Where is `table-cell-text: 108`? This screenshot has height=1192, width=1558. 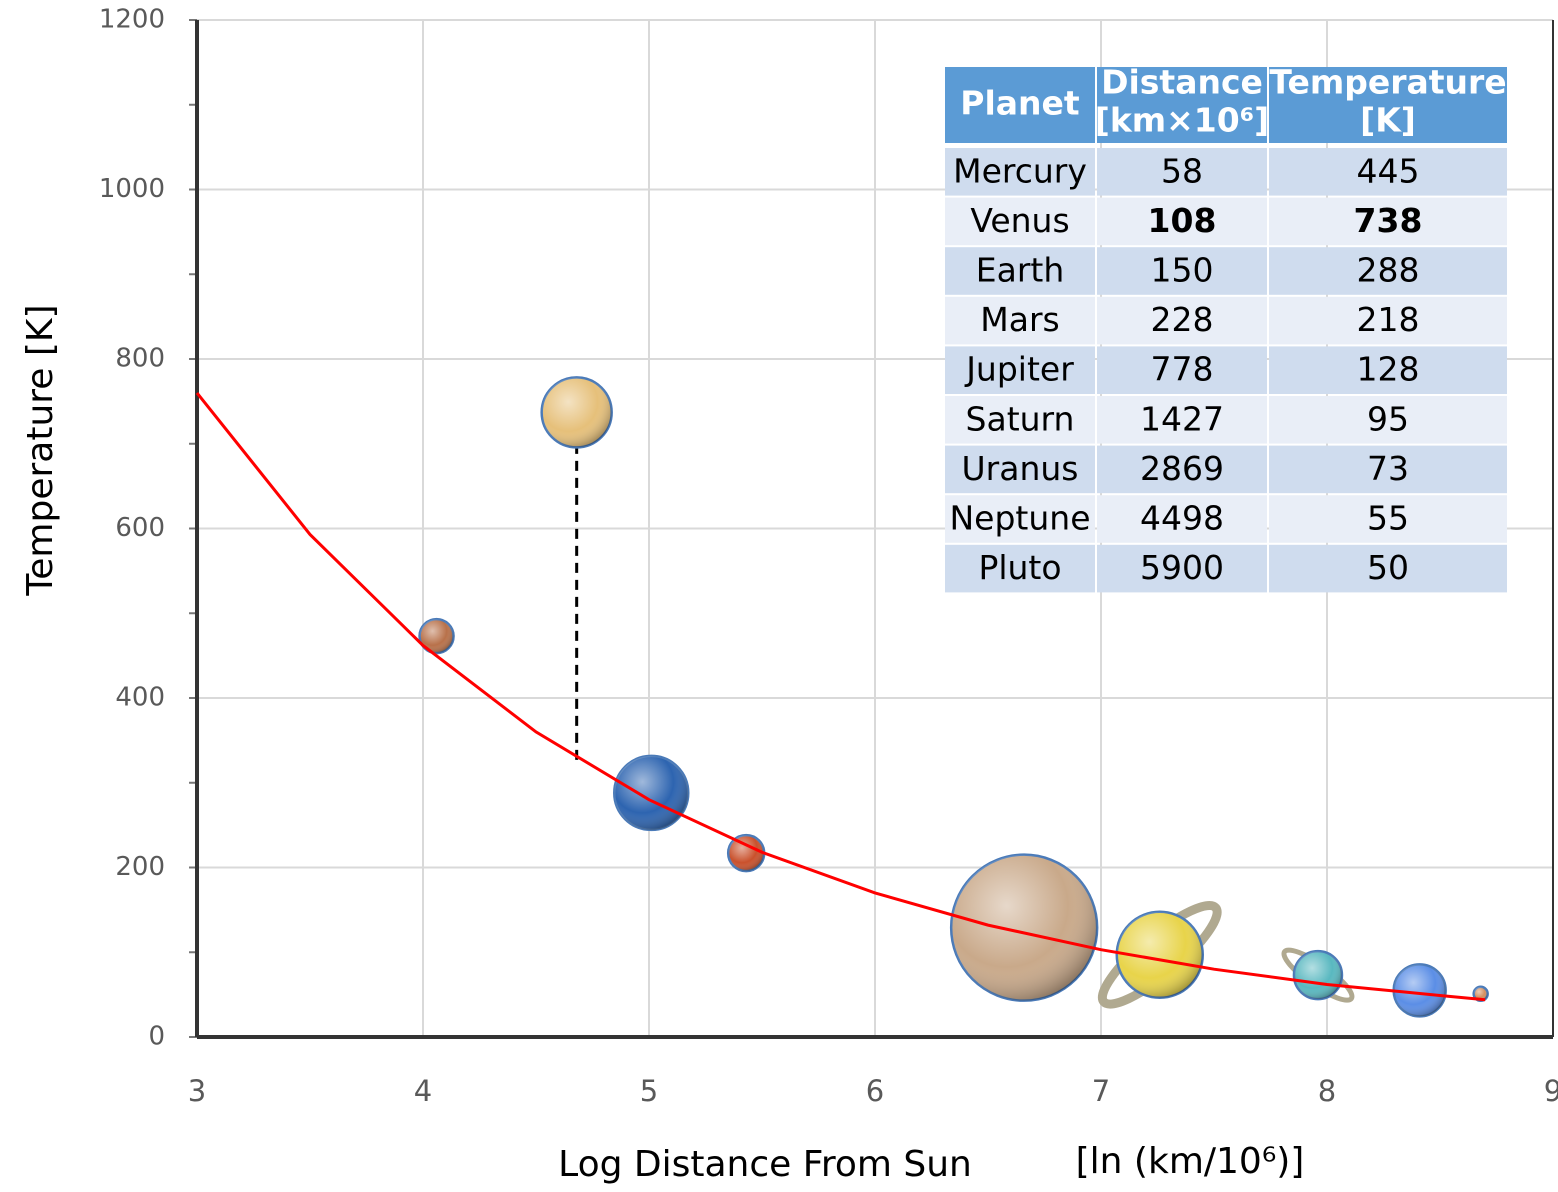 table-cell-text: 108 is located at coordinates (1182, 220).